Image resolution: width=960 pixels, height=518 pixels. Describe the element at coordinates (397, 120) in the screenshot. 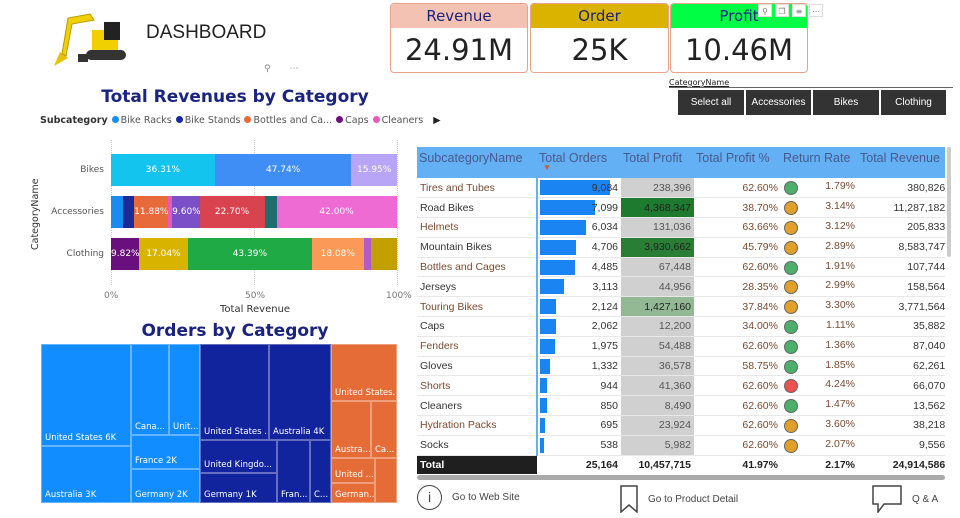

I see `legend-item: Cleaners` at that location.